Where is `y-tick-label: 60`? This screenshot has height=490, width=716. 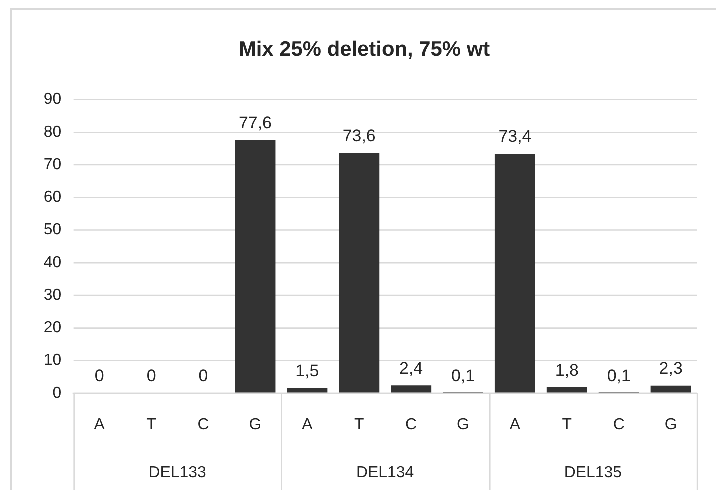 y-tick-label: 60 is located at coordinates (53, 197).